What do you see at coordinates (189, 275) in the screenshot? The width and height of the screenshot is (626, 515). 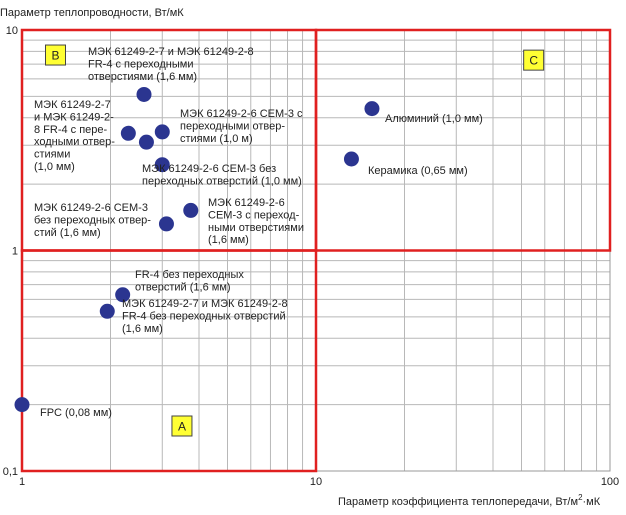 I see `point-label-2-line-1: FR-4 без переходных` at bounding box center [189, 275].